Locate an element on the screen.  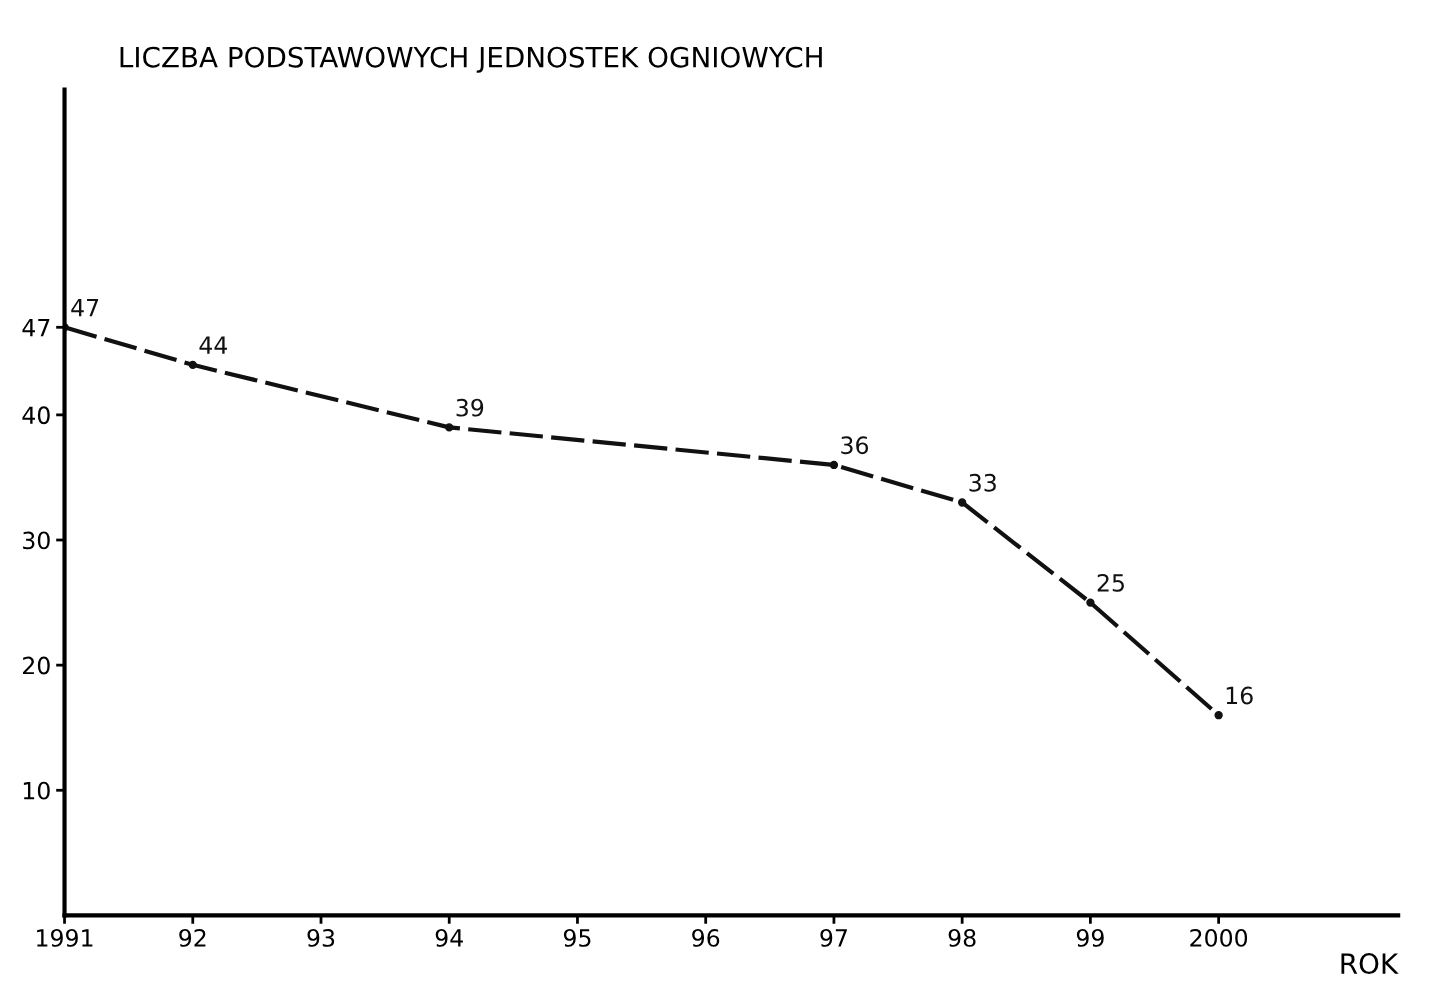
y-tick-label: 47 is located at coordinates (36, 328).